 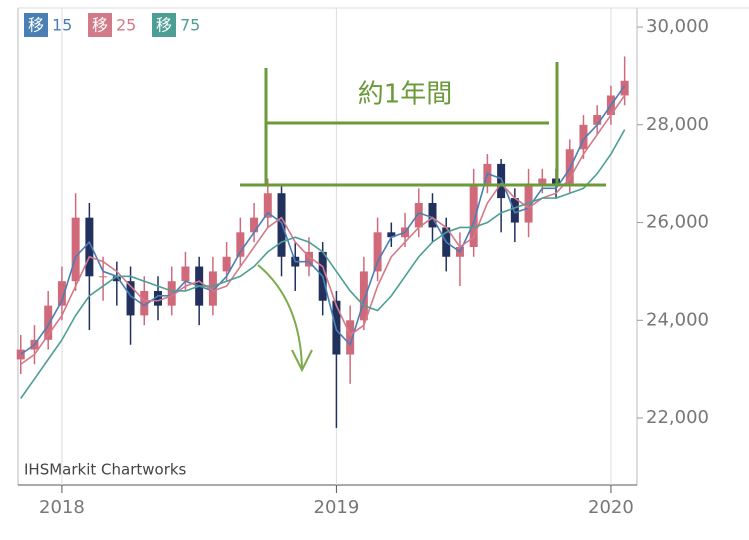 I want to click on legend: 移 15 移 25 移 75, so click(x=112, y=25).